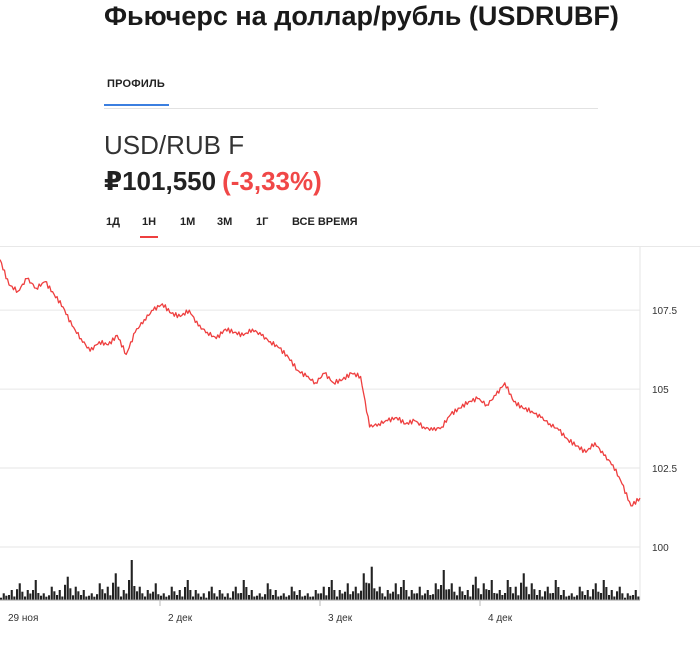 The height and width of the screenshot is (647, 700). Describe the element at coordinates (325, 222) in the screenshot. I see `range-all-time: ВСЕ ВРЕМЯ` at that location.